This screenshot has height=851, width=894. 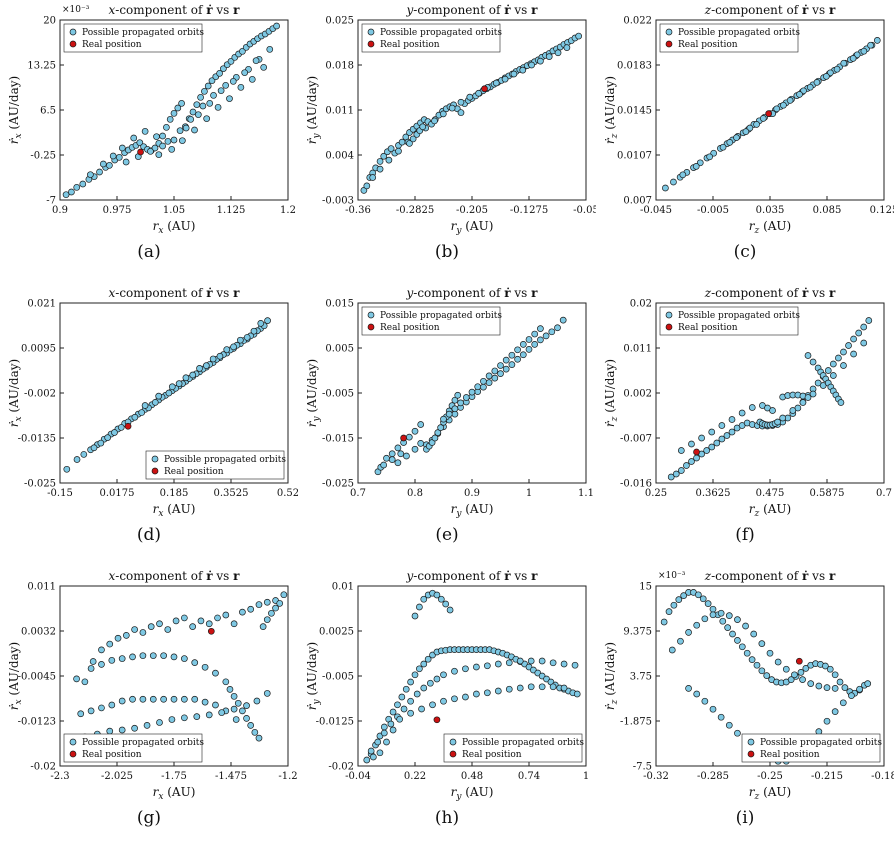 What do you see at coordinates (133, 748) in the screenshot?
I see `legend: Possible propagated orbits Real position` at bounding box center [133, 748].